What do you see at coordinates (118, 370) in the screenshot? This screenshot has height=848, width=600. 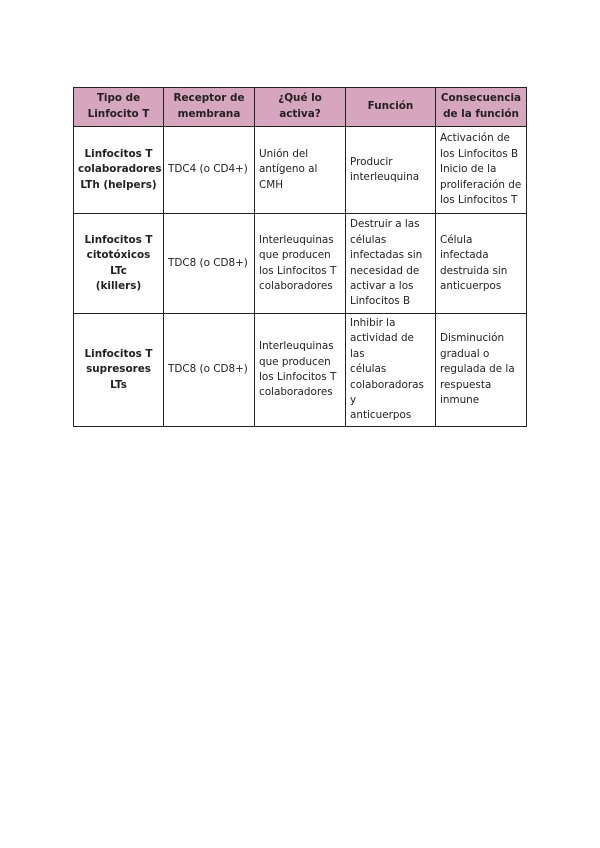 I see `table-cell: Linfocitos T supresores LTs` at bounding box center [118, 370].